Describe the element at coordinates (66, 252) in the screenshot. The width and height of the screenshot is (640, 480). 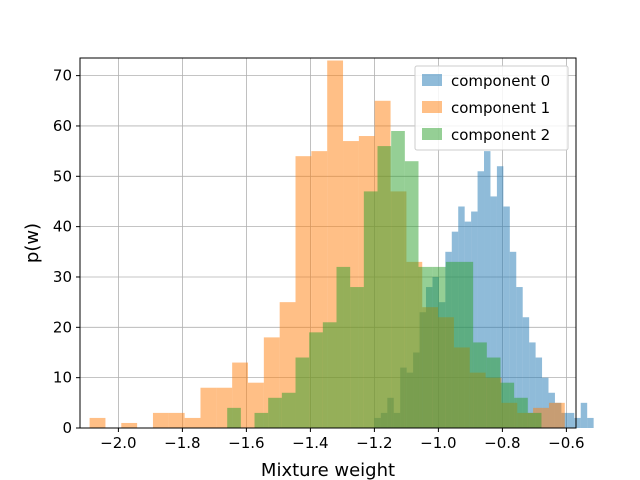
I see `y-axis-ticks: 0 10 20 30 40 50 60 70` at that location.